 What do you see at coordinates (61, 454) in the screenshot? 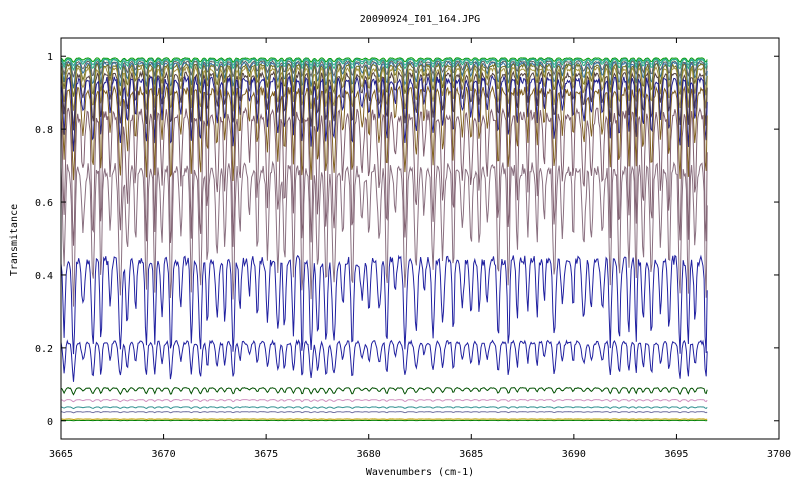
I see `x-tick-label: 3665` at bounding box center [61, 454].